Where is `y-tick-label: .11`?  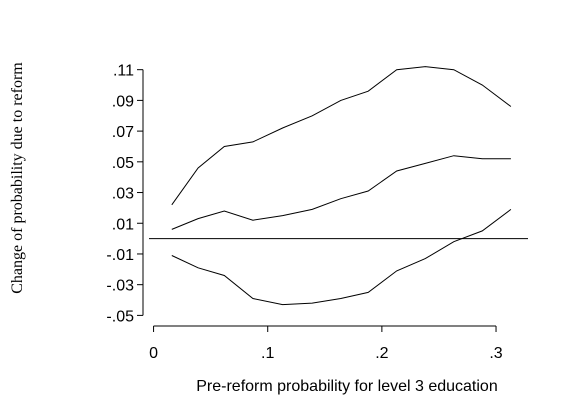 y-tick-label: .11 is located at coordinates (123, 71).